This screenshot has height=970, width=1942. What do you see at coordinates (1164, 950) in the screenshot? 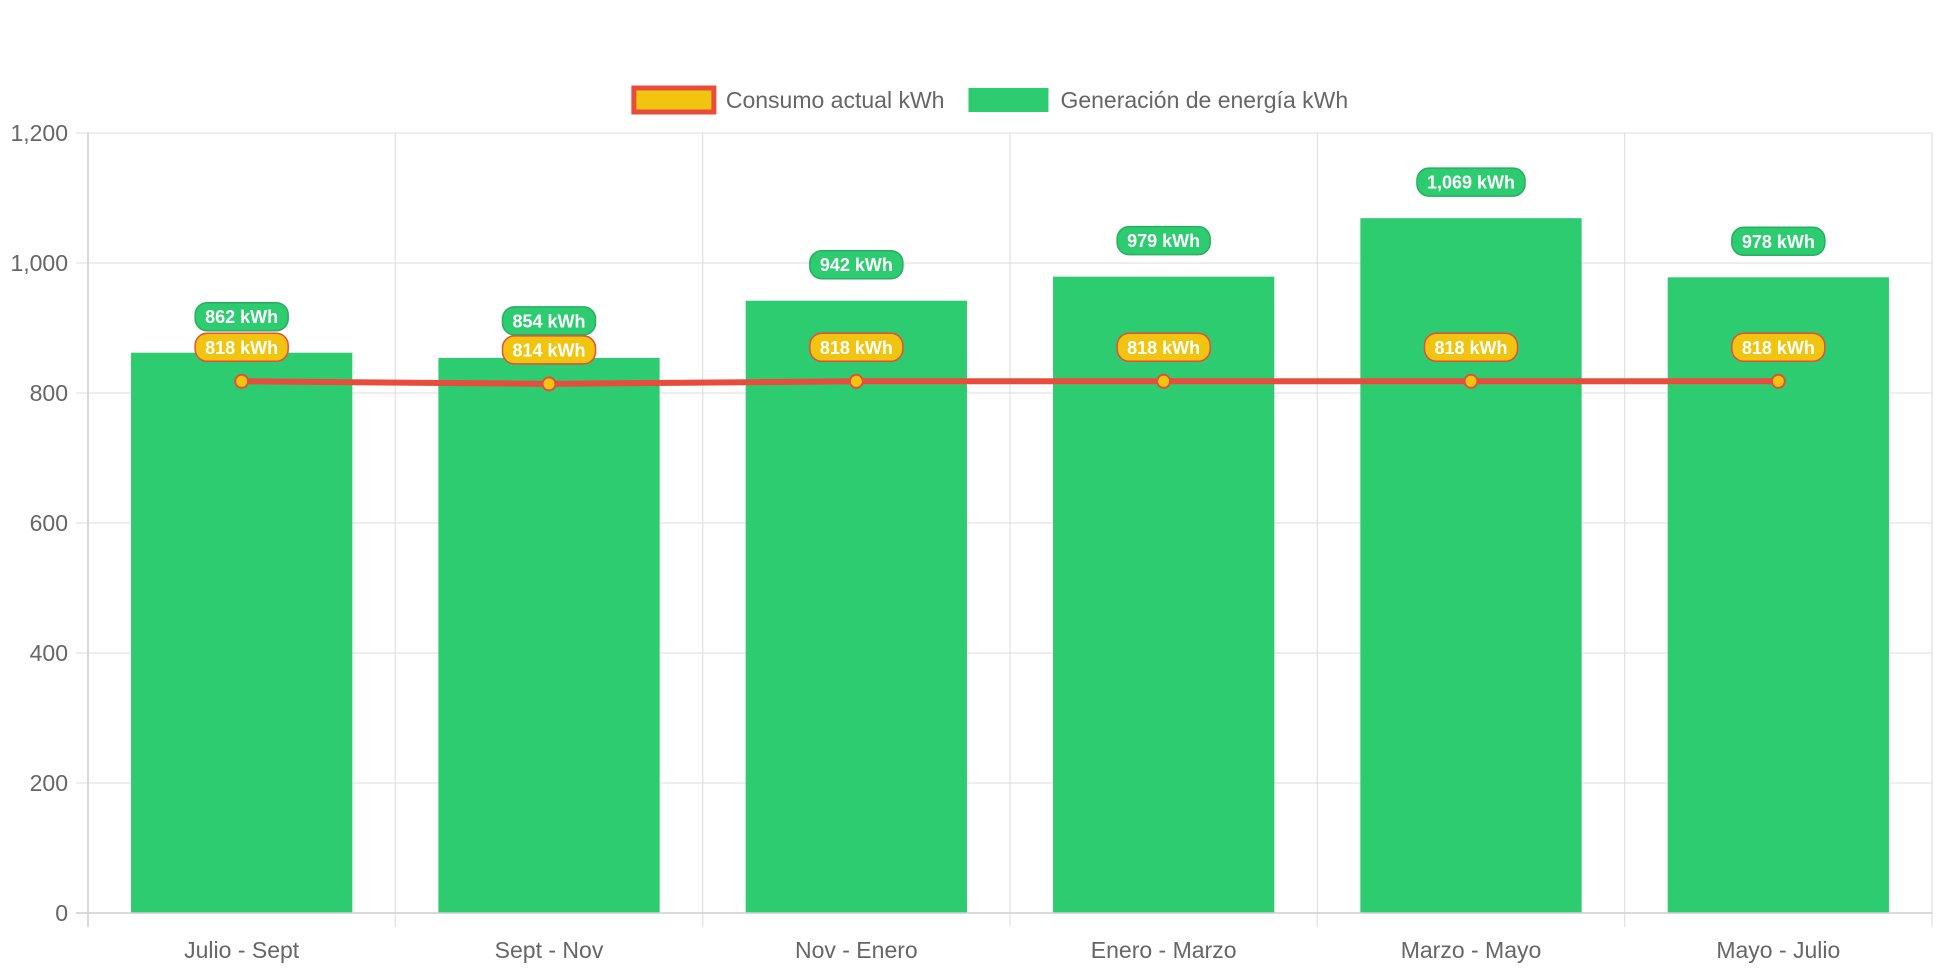
I see `x-tick-label: Enero - Marzo` at bounding box center [1164, 950].